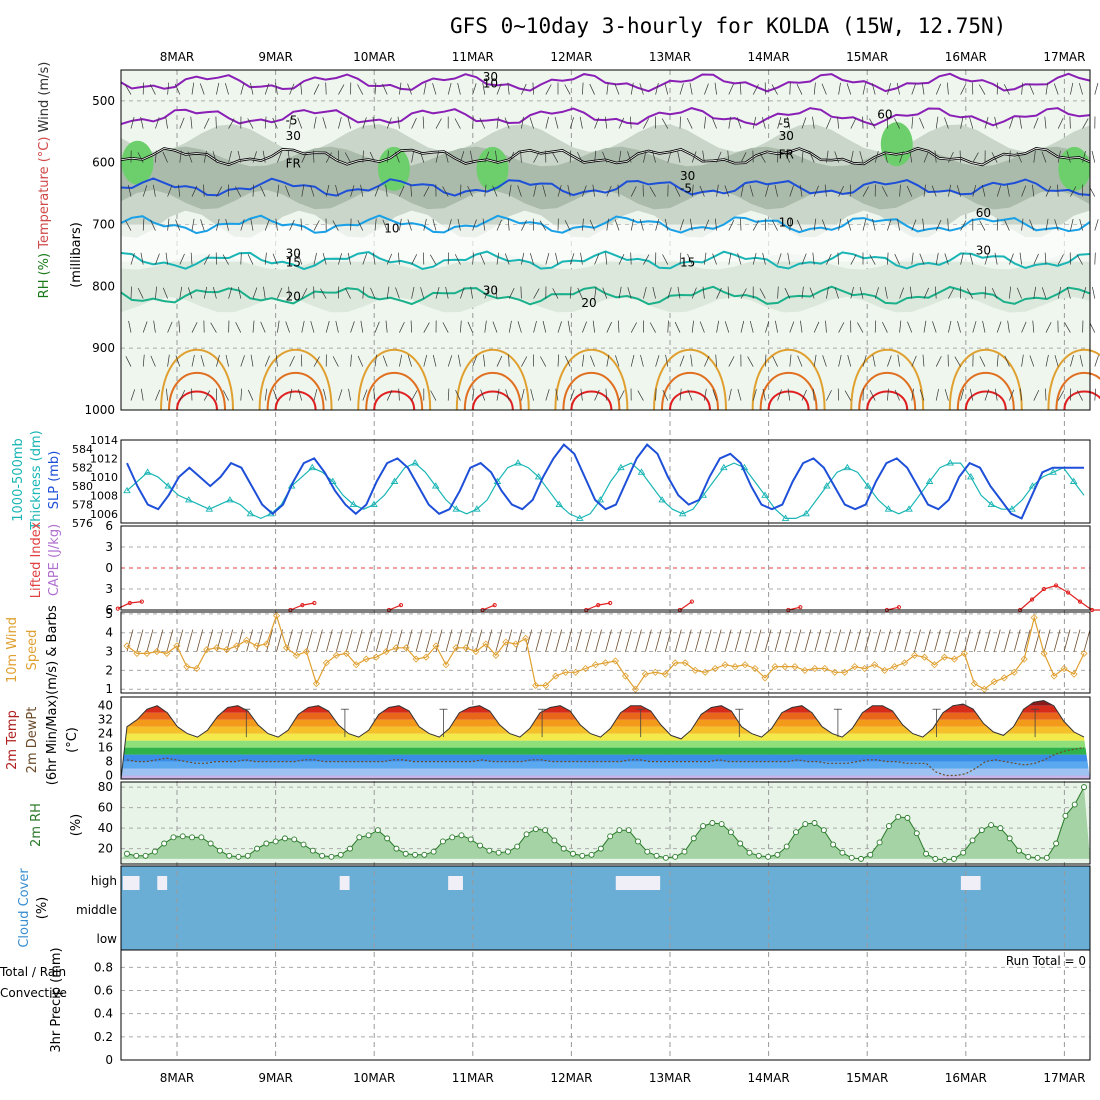  What do you see at coordinates (1046, 961) in the screenshot?
I see `run-total-label: Run Total = 0` at bounding box center [1046, 961].